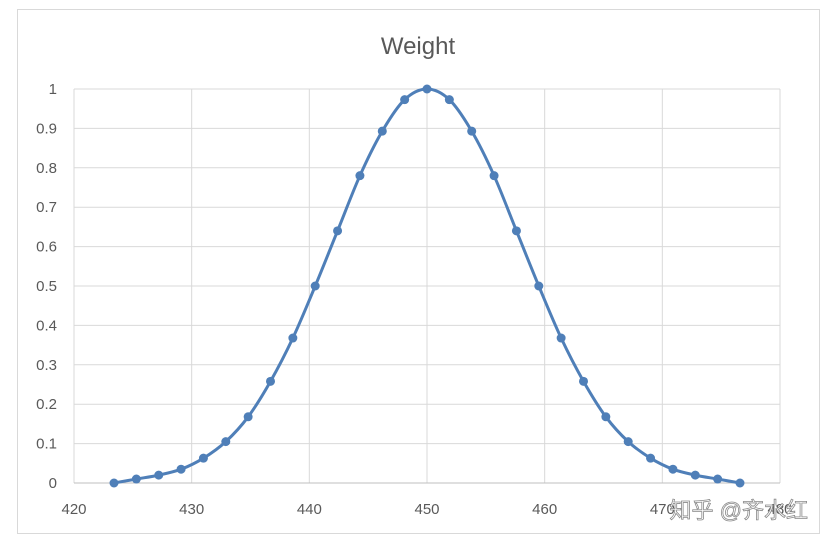 This screenshot has height=543, width=828. I want to click on y-tick-label: 0.3, so click(46, 365).